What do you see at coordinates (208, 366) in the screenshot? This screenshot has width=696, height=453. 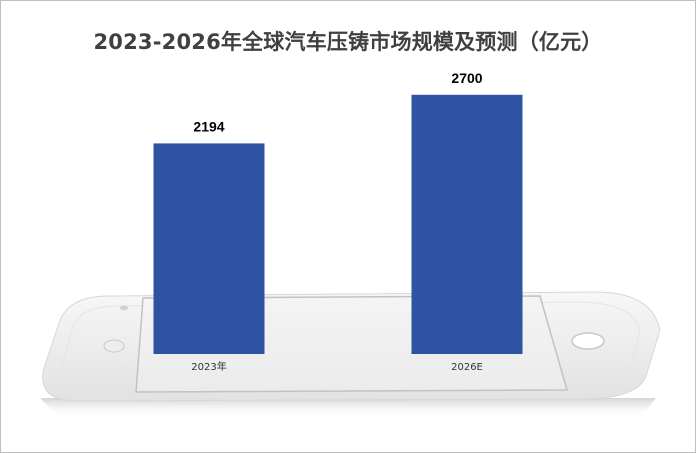 I see `x-tick-label-1: 2023年` at bounding box center [208, 366].